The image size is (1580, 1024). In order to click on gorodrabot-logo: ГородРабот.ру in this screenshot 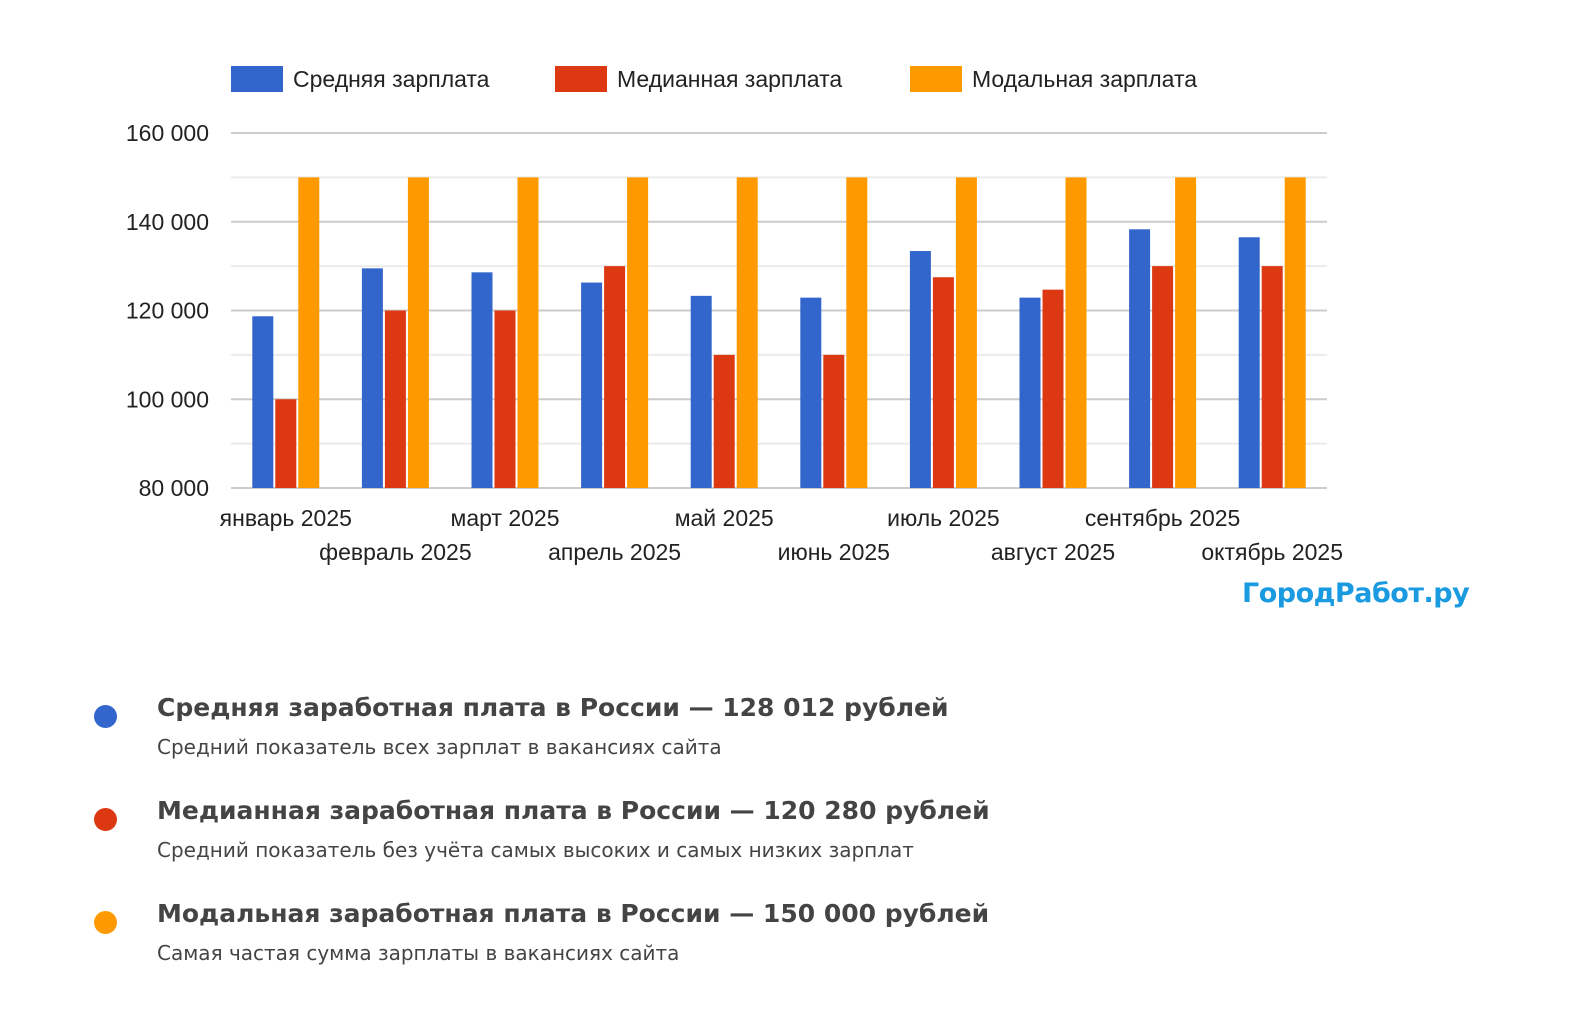, I will do `click(1356, 593)`.